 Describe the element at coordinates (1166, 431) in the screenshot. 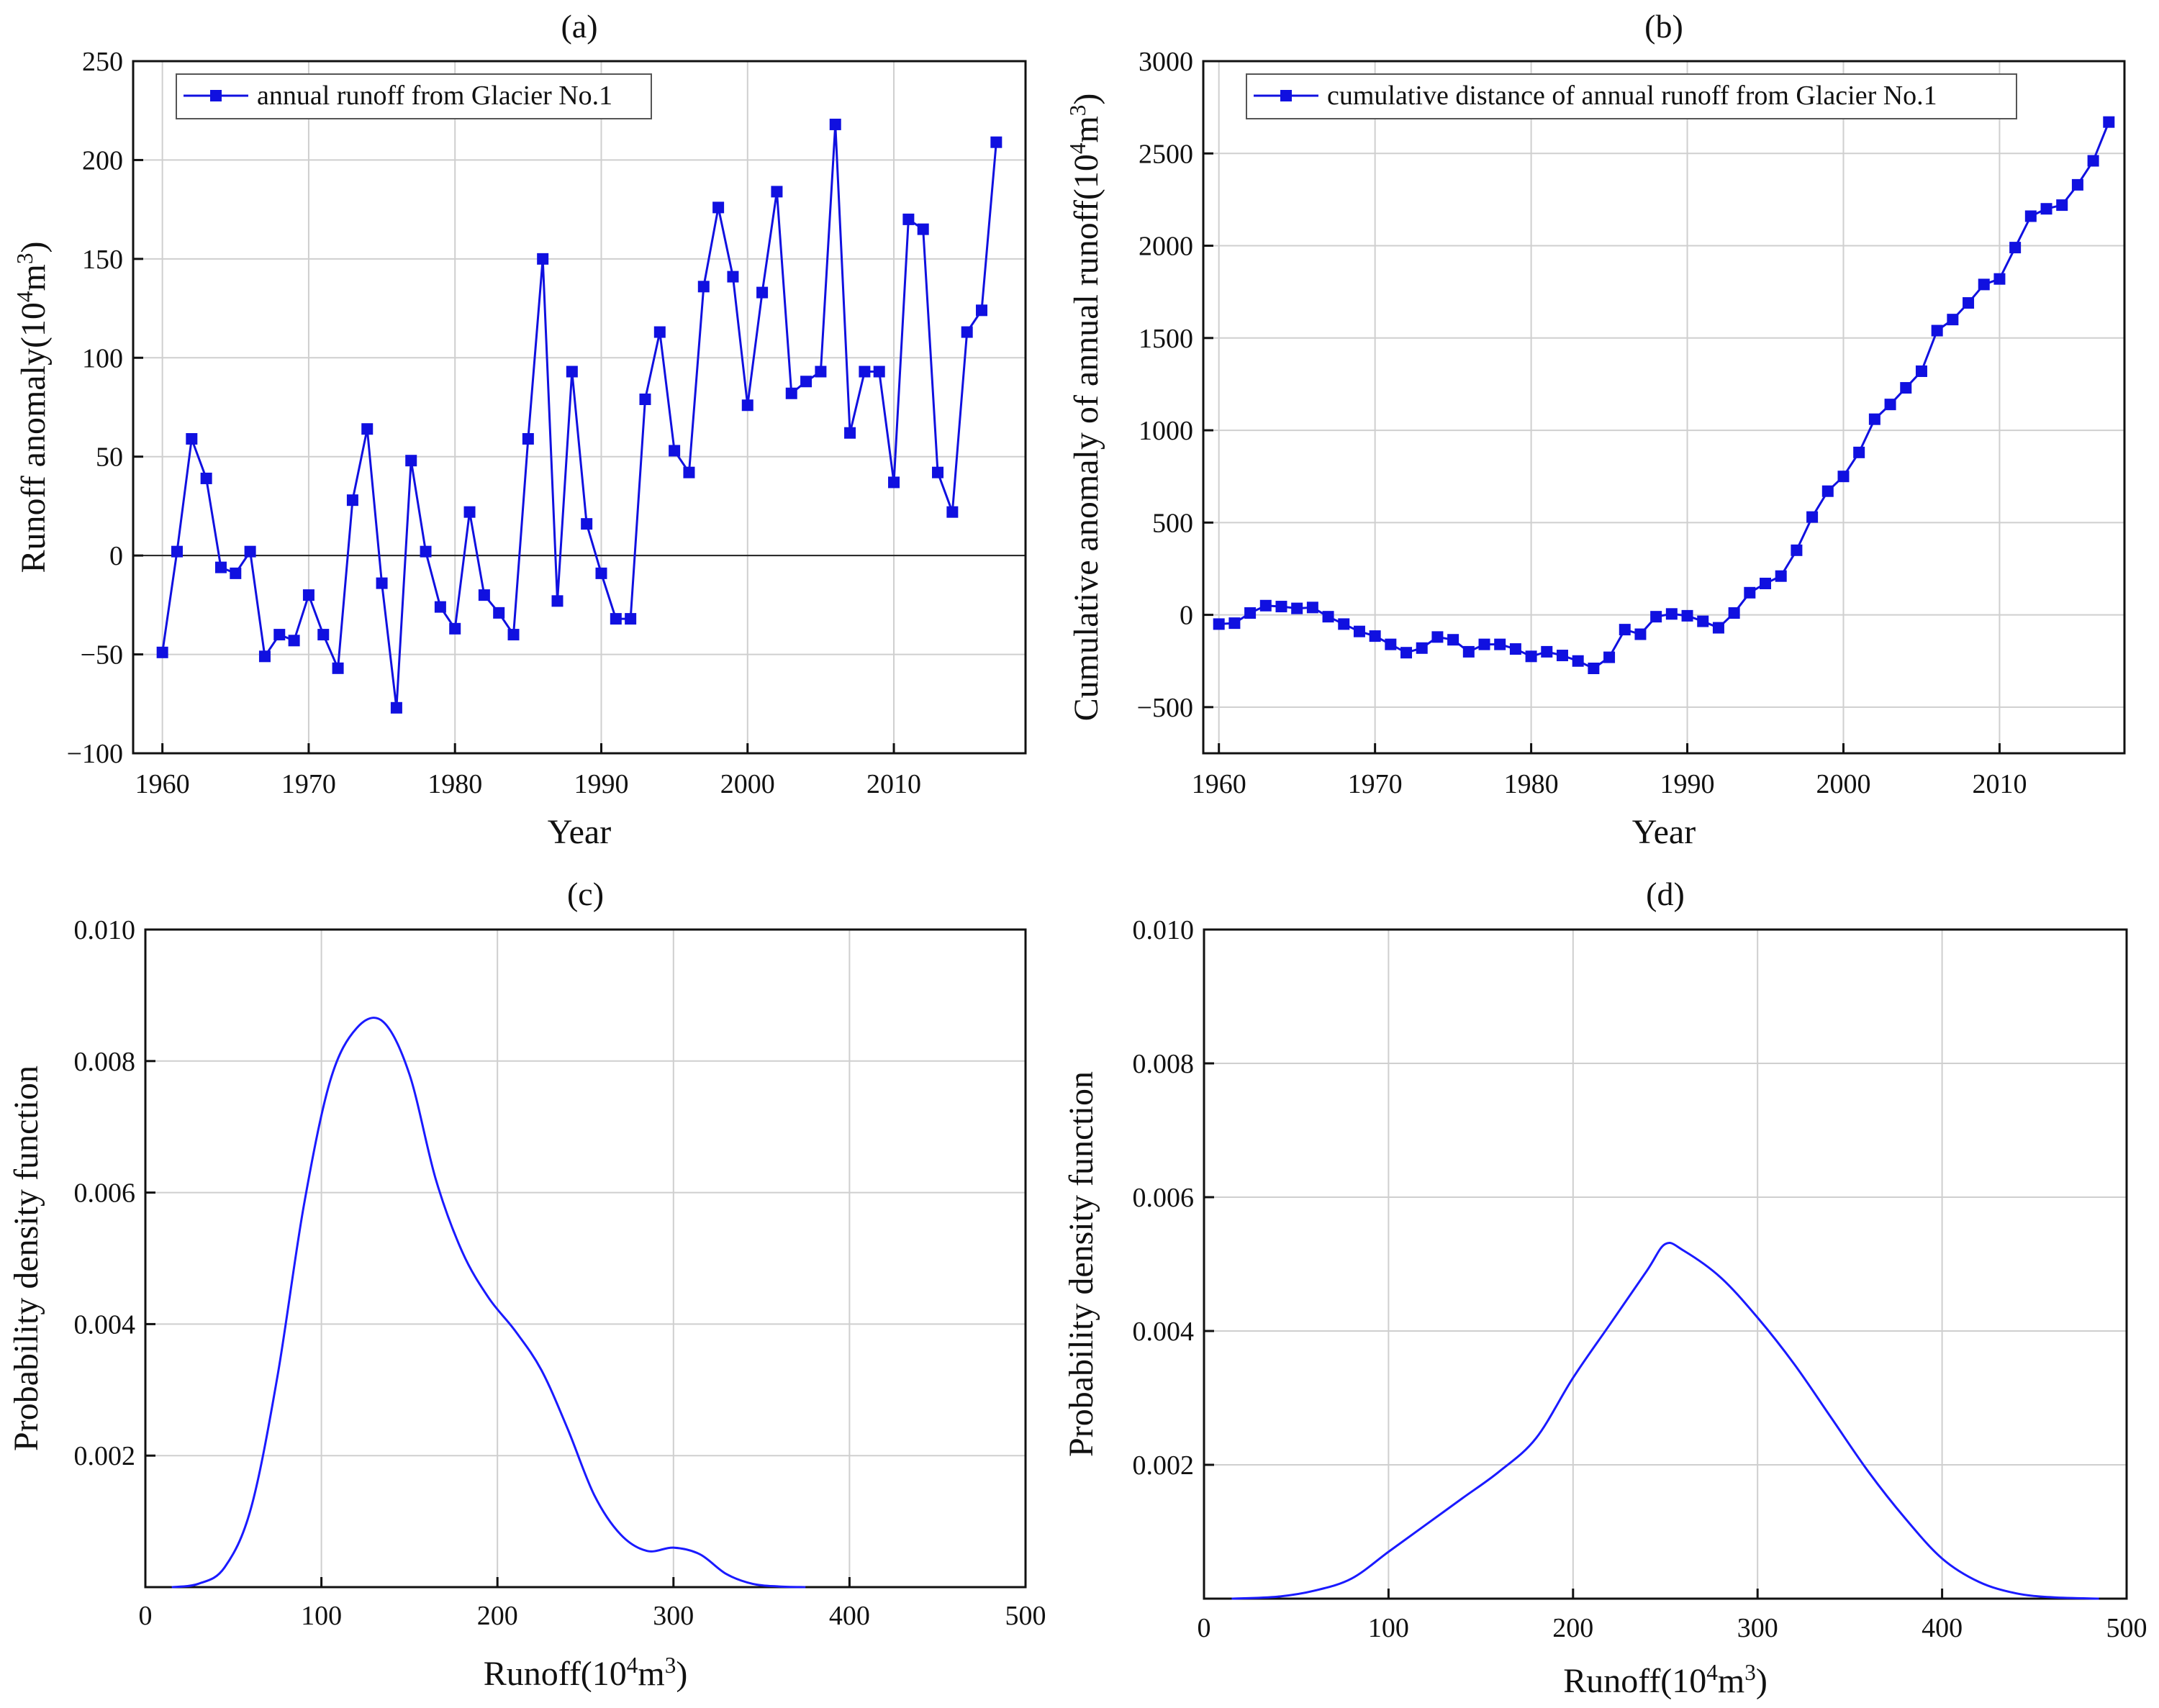

I see `y-tick-label: 1000` at that location.